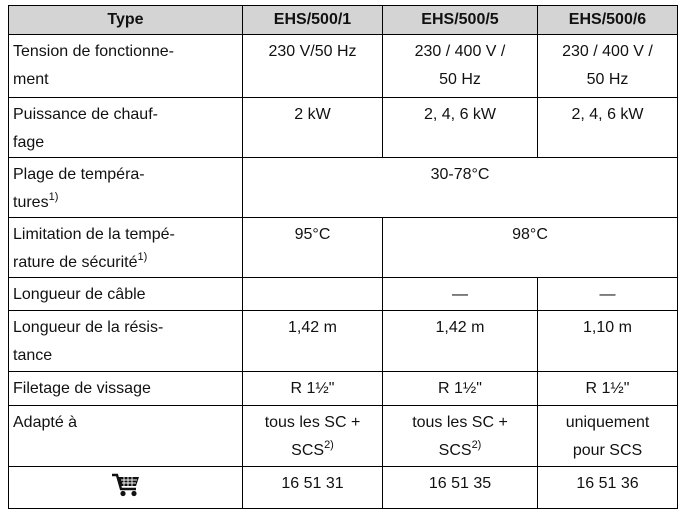  What do you see at coordinates (125, 127) in the screenshot?
I see `label-cell: Puissance de chauf-fage` at bounding box center [125, 127].